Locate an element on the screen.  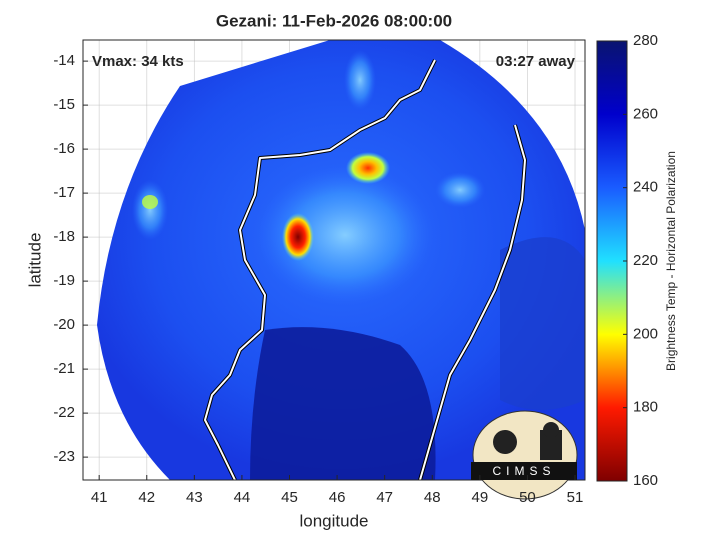
x-tick-label: 49 is located at coordinates (479, 497).